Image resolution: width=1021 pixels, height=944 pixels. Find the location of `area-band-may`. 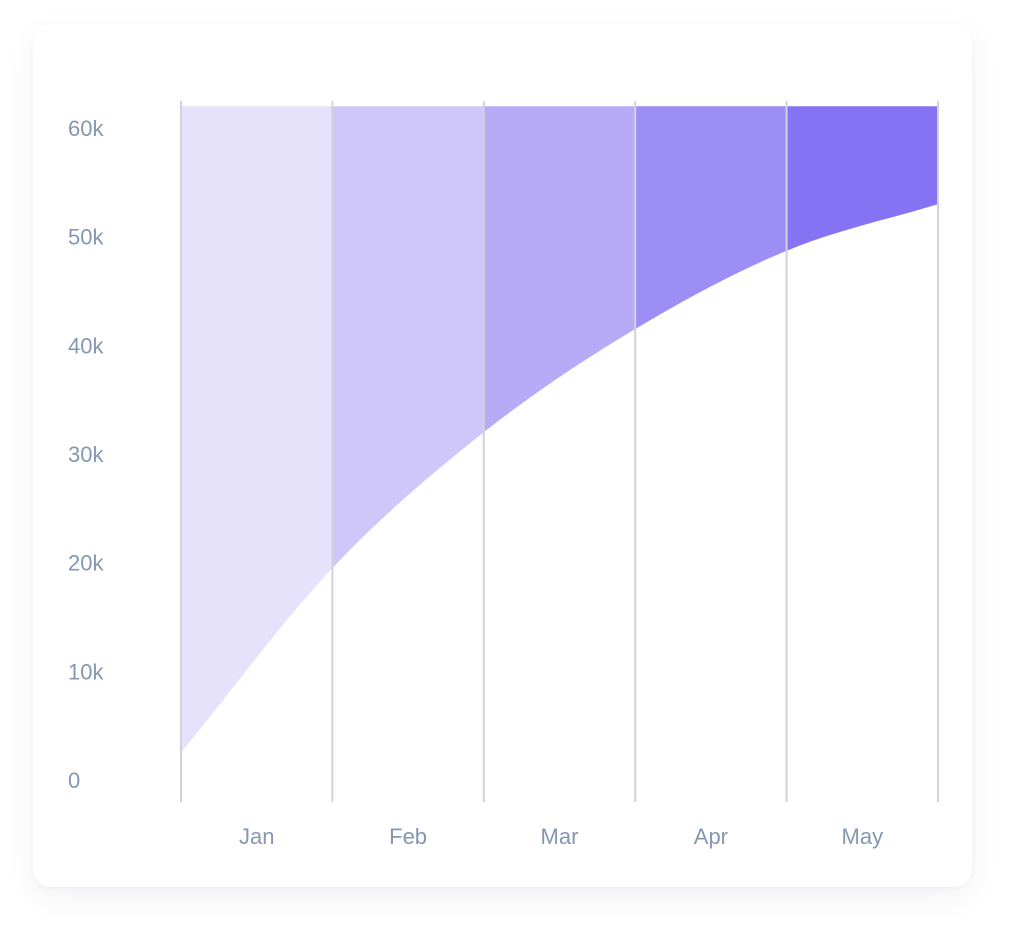

area-band-may is located at coordinates (862, 178).